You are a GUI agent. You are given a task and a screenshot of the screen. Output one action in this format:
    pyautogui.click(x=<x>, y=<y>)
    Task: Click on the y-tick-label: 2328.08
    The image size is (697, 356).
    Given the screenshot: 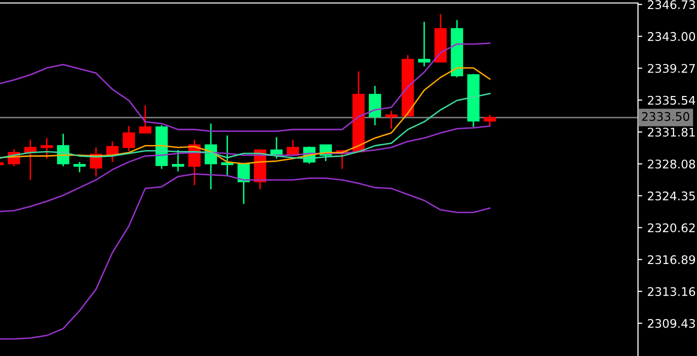 What is the action you would take?
    pyautogui.click(x=672, y=164)
    